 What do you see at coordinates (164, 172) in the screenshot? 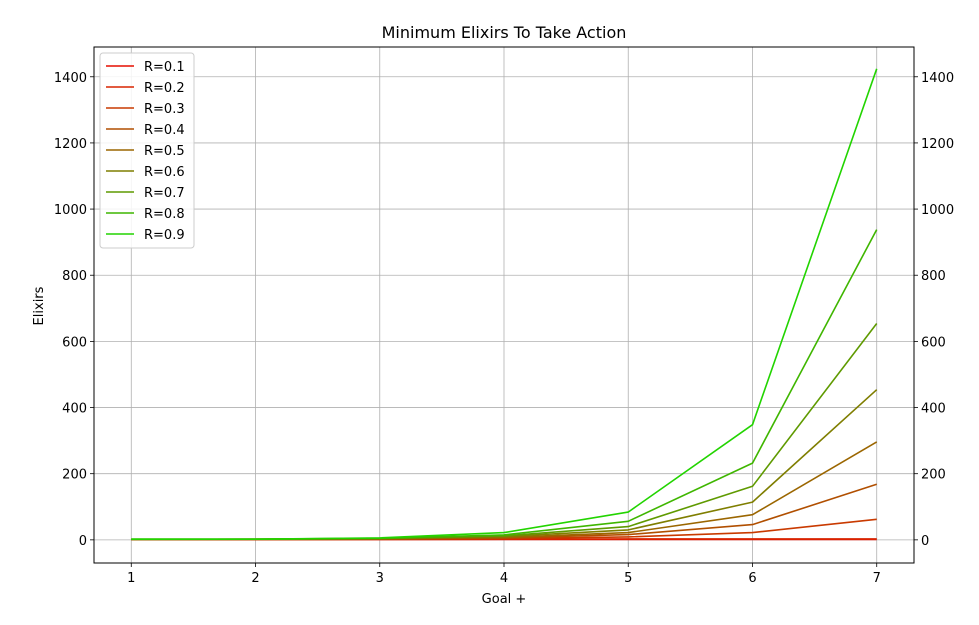
I see `legend-entry: R=0.6` at bounding box center [164, 172].